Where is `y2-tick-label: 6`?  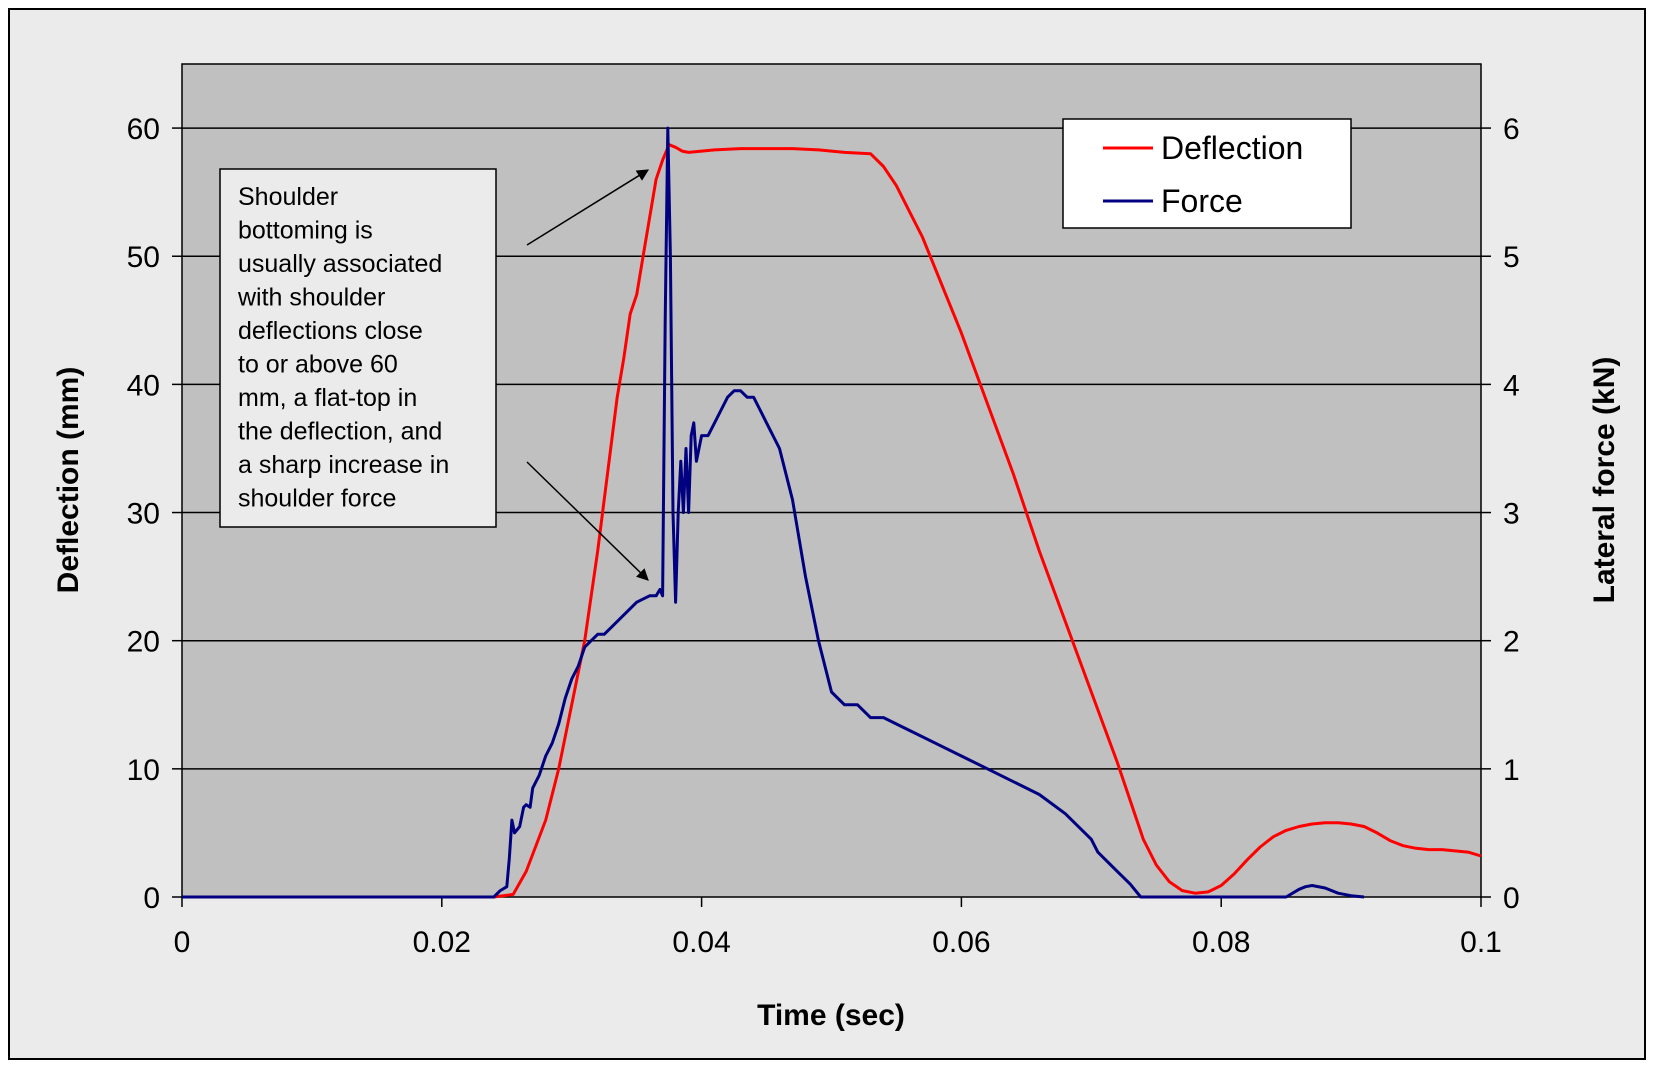
y2-tick-label: 6 is located at coordinates (1511, 129).